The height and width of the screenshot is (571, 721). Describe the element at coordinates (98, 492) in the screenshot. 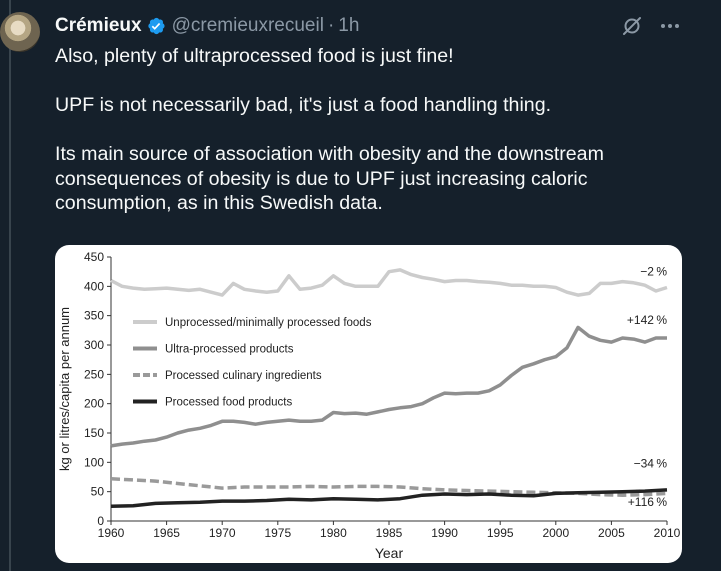

I see `y-tick-label: 50` at that location.